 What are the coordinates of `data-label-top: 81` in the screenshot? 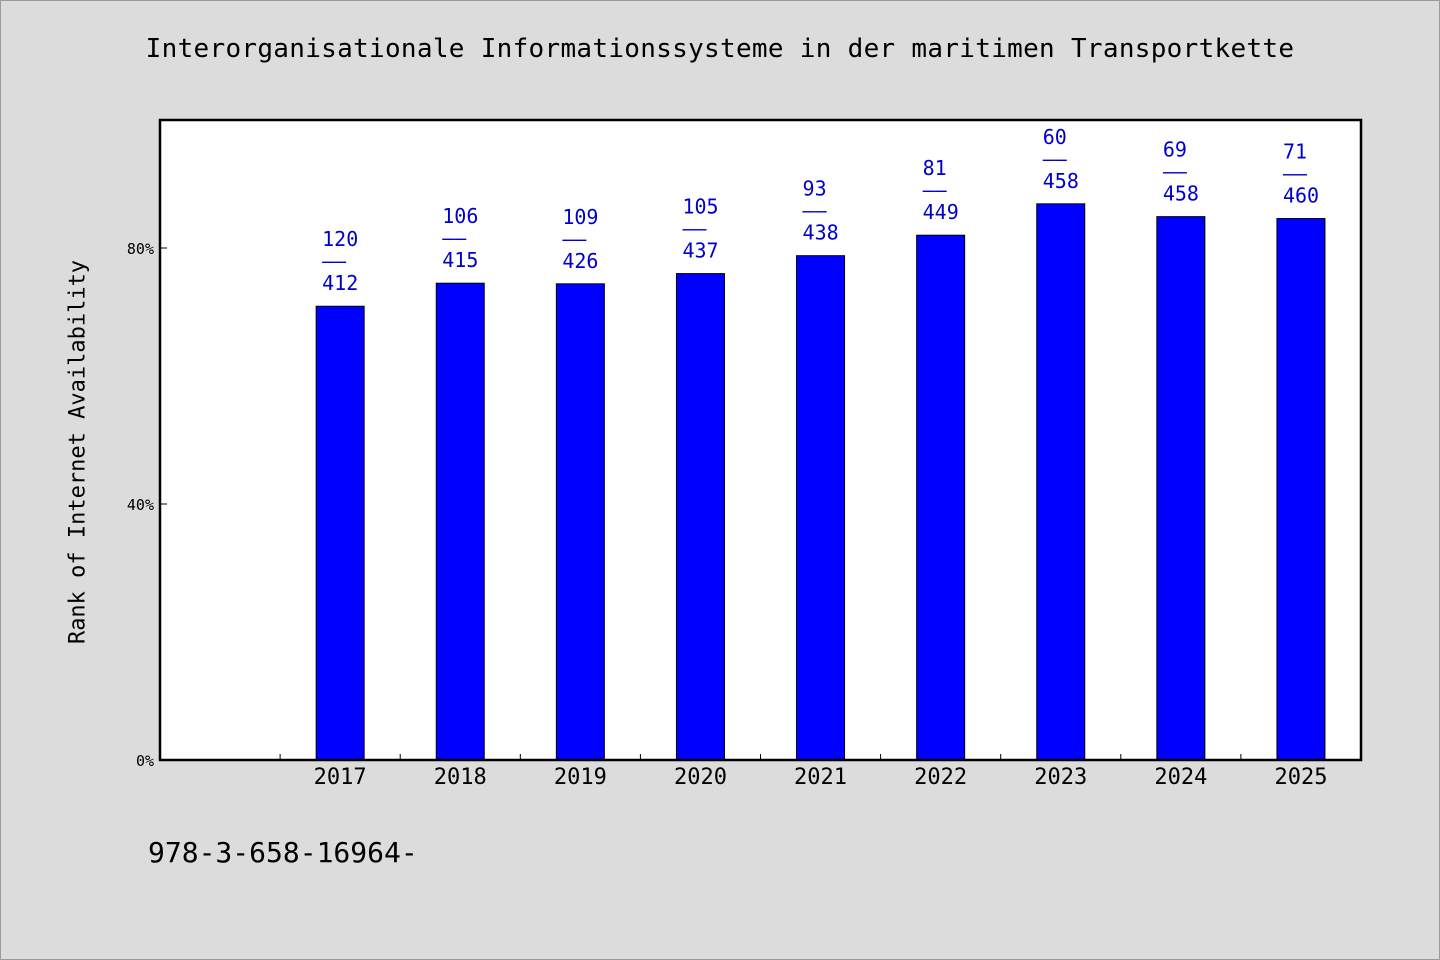 It's located at (935, 168).